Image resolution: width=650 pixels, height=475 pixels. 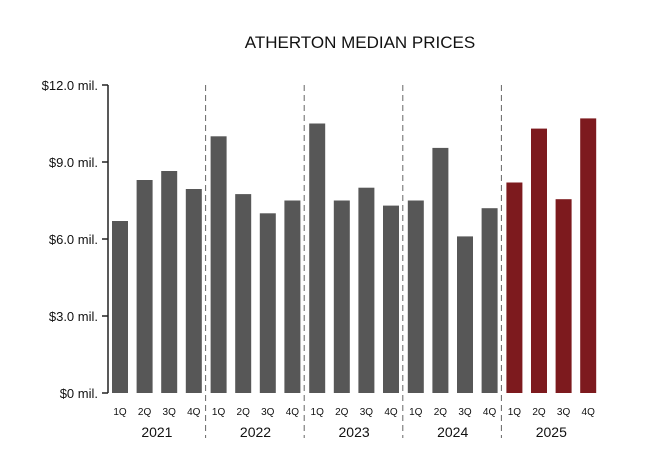 What do you see at coordinates (267, 303) in the screenshot?
I see `bar-2022-3q` at bounding box center [267, 303].